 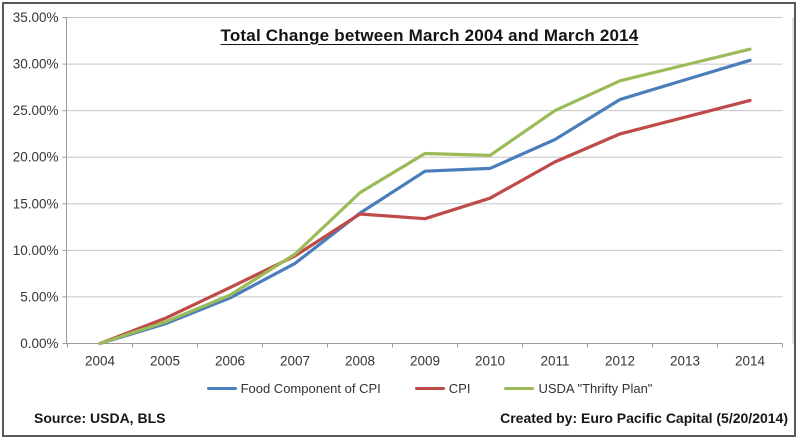 I want to click on x-axis-label: 2004, so click(x=100, y=361).